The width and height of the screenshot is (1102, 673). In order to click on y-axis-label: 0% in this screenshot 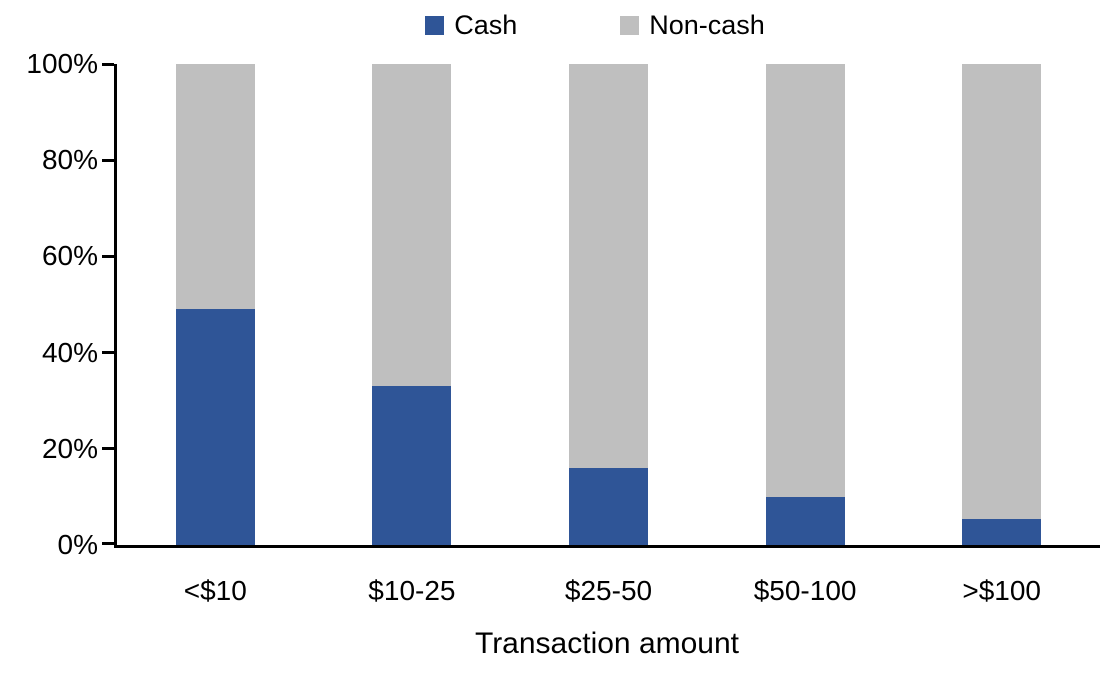, I will do `click(77, 544)`.